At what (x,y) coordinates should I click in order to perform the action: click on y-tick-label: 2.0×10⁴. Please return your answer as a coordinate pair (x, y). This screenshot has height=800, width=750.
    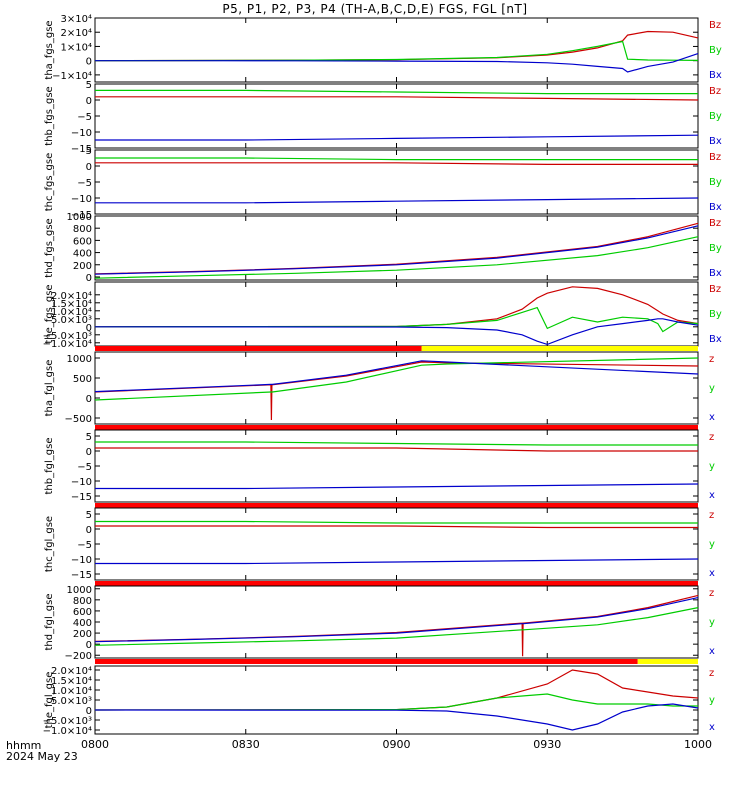
    Looking at the image, I should click on (71, 296).